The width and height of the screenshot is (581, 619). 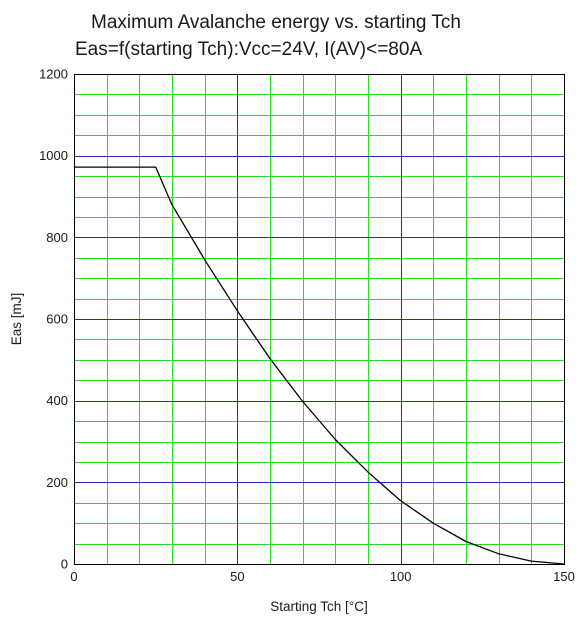 What do you see at coordinates (401, 576) in the screenshot?
I see `x-tick-label: 100` at bounding box center [401, 576].